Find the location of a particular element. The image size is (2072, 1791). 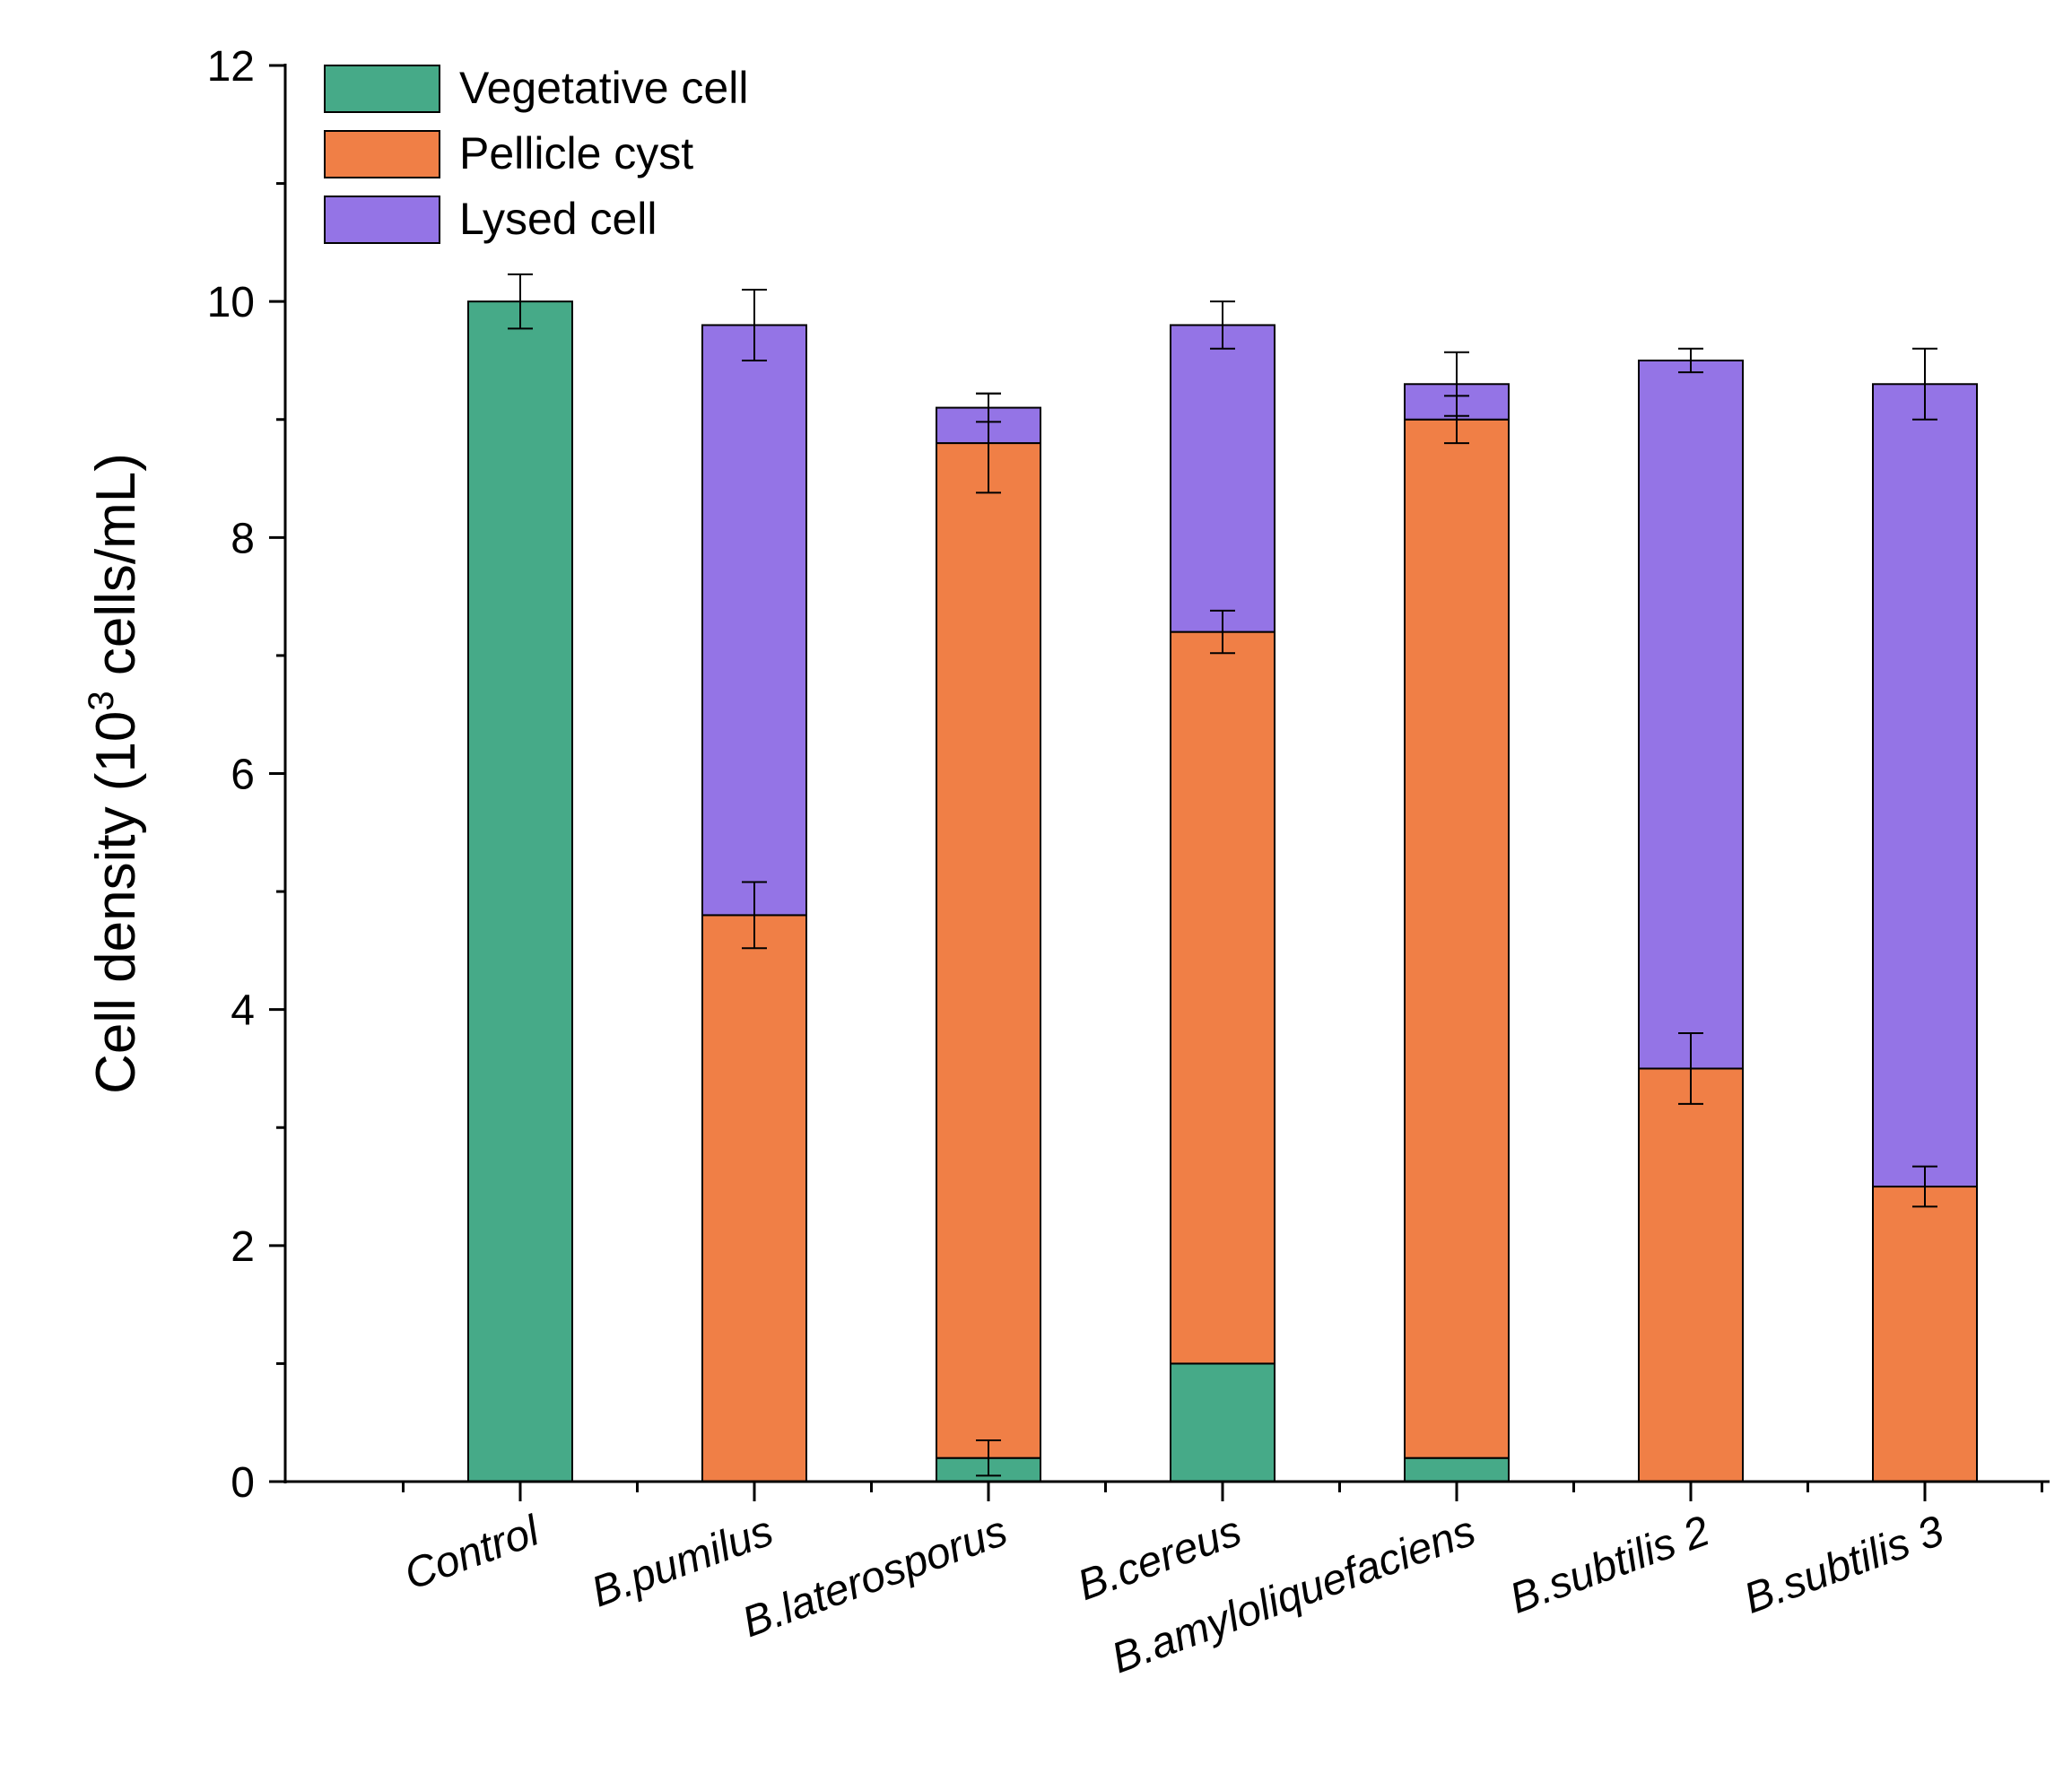

y-tick-label: 8 is located at coordinates (243, 538).